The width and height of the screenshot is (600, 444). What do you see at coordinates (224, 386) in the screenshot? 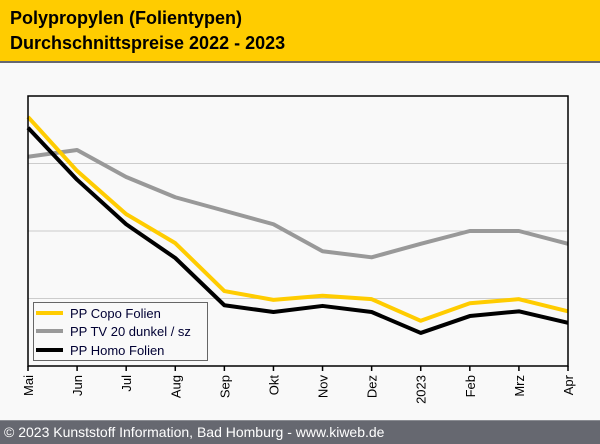
I see `x-tick-label: Sep` at bounding box center [224, 386].